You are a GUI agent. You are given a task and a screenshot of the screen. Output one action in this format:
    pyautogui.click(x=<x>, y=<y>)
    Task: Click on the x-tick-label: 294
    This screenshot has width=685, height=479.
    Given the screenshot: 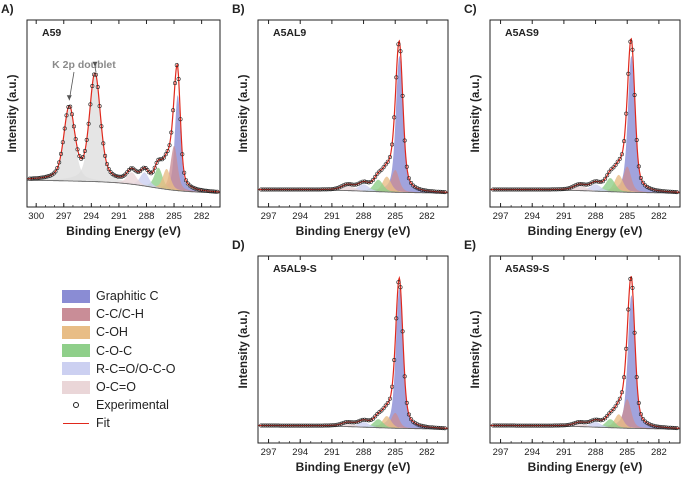 What is the action you would take?
    pyautogui.click(x=532, y=216)
    